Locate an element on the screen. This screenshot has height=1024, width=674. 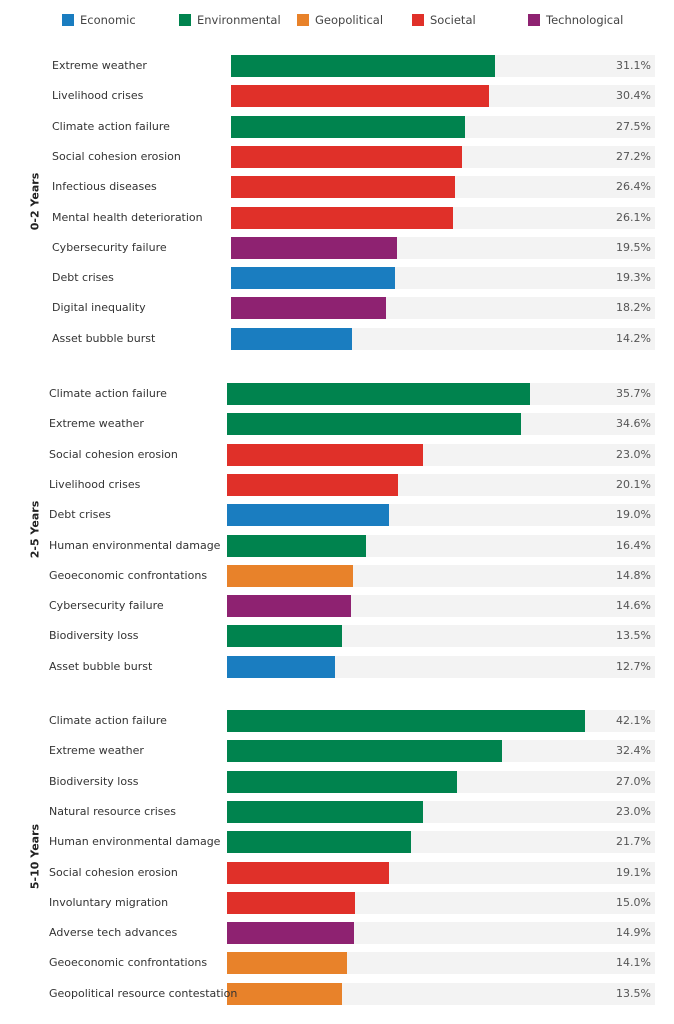
data-label: 31.1% is located at coordinates (633, 65).